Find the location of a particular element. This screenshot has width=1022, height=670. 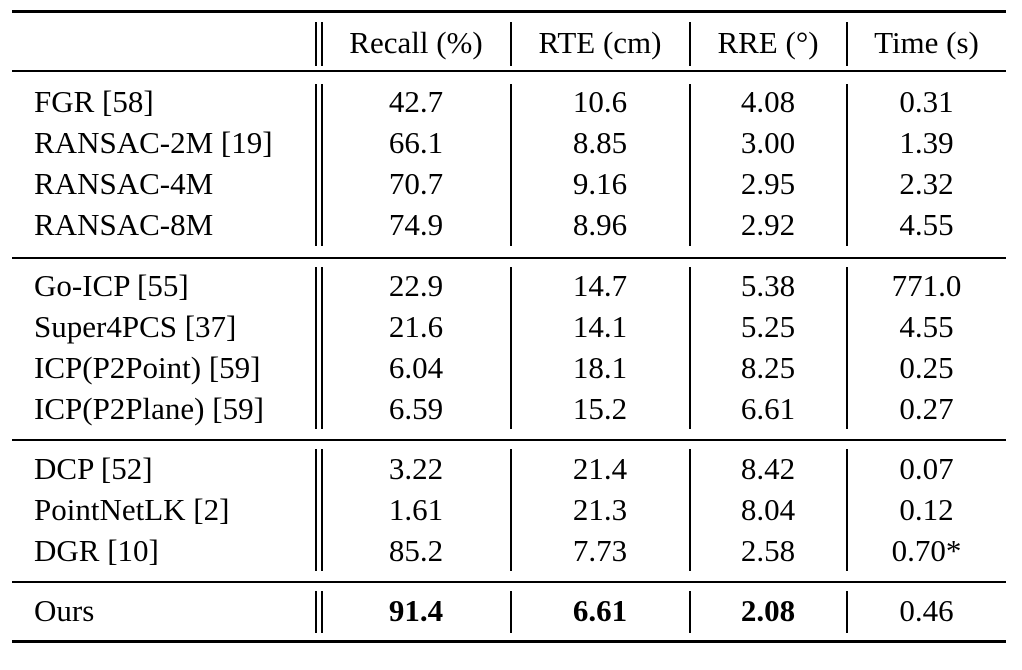

time-value: 0.25 is located at coordinates (926, 367).